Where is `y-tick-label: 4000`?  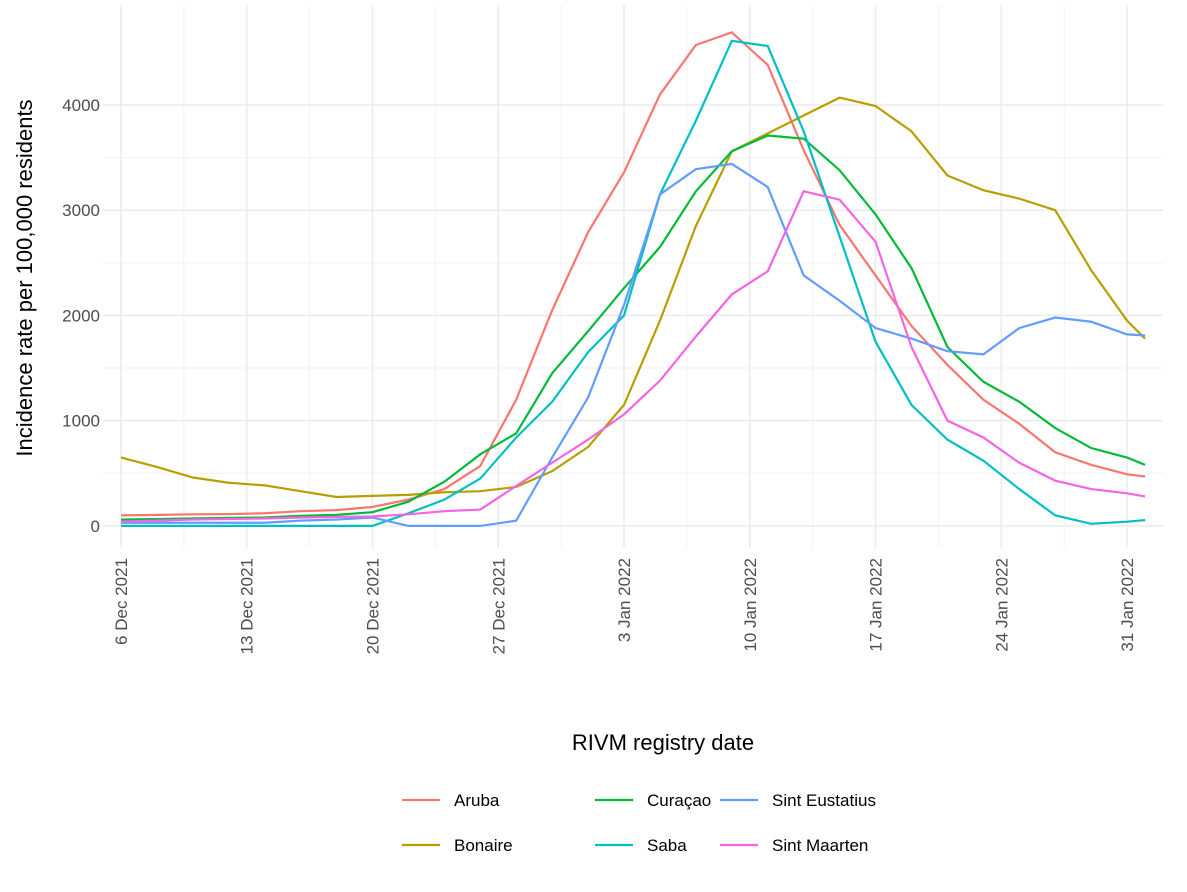
y-tick-label: 4000 is located at coordinates (81, 105).